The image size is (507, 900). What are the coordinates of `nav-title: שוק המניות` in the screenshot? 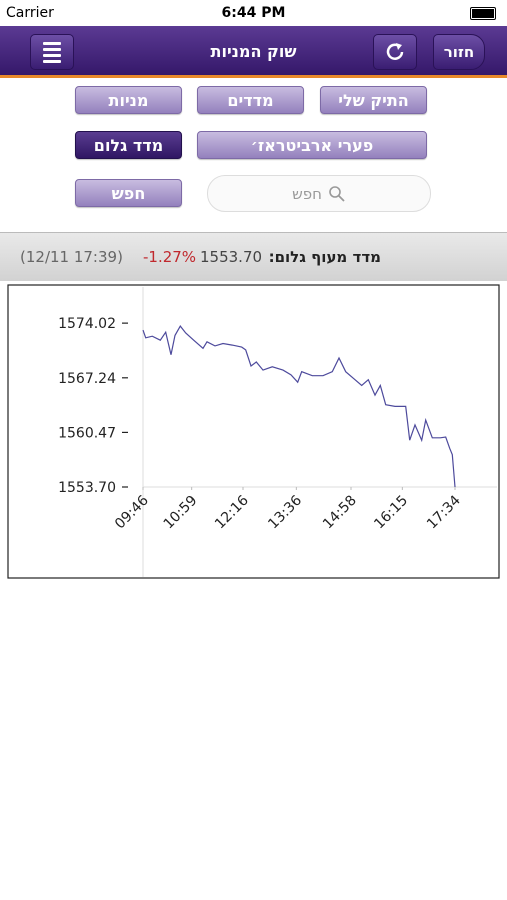 It's located at (253, 51).